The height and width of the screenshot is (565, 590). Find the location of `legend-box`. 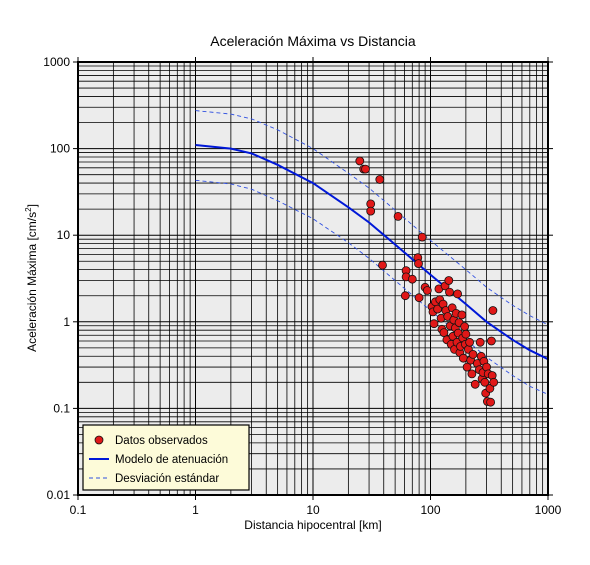

legend-box is located at coordinates (166, 457).